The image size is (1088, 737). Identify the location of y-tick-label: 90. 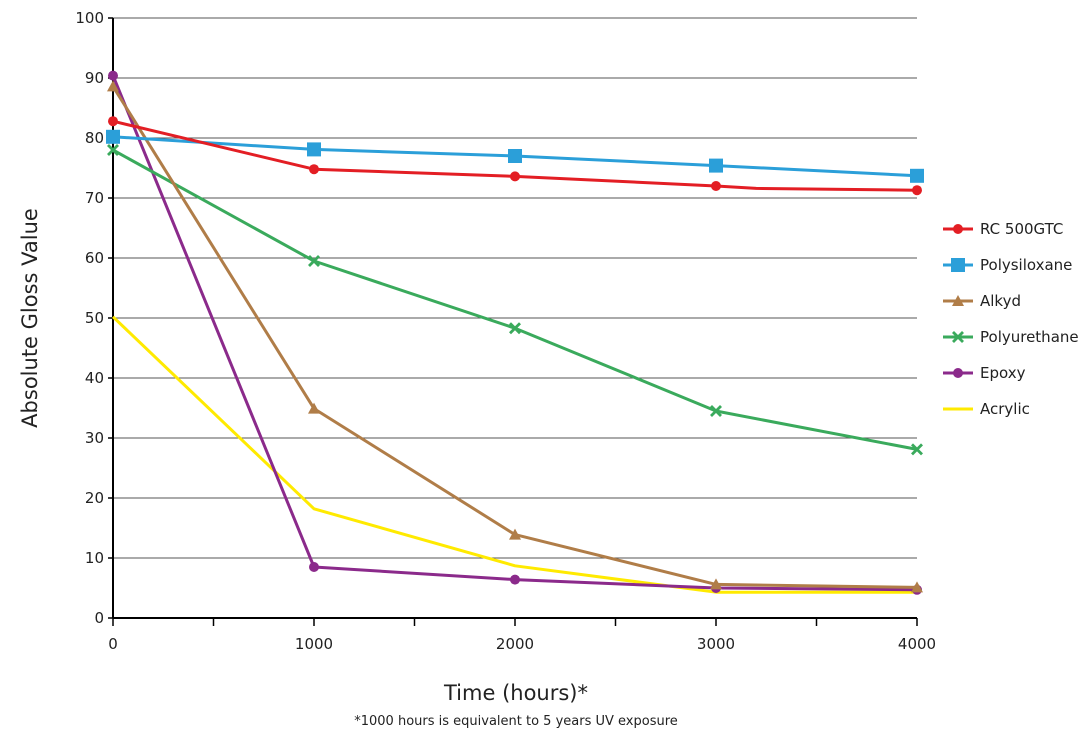
(94, 78).